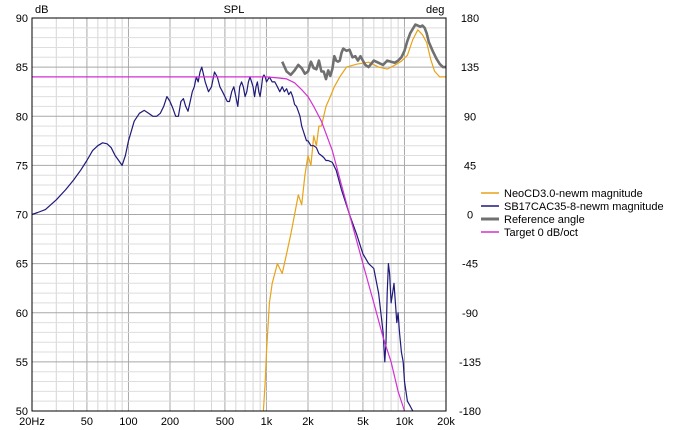  What do you see at coordinates (128, 422) in the screenshot?
I see `x-tick-label: 100` at bounding box center [128, 422].